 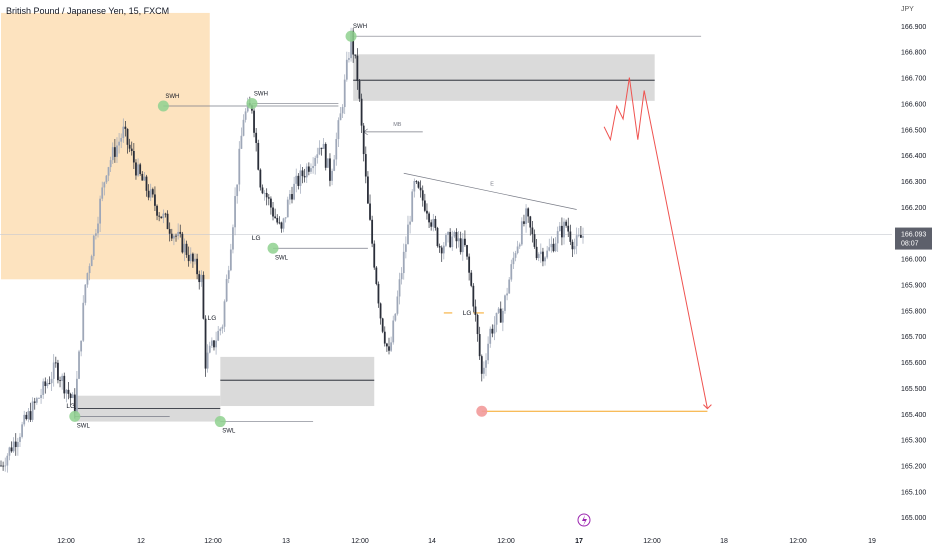 What do you see at coordinates (913, 260) in the screenshot?
I see `y-tick-label: 166.000` at bounding box center [913, 260].